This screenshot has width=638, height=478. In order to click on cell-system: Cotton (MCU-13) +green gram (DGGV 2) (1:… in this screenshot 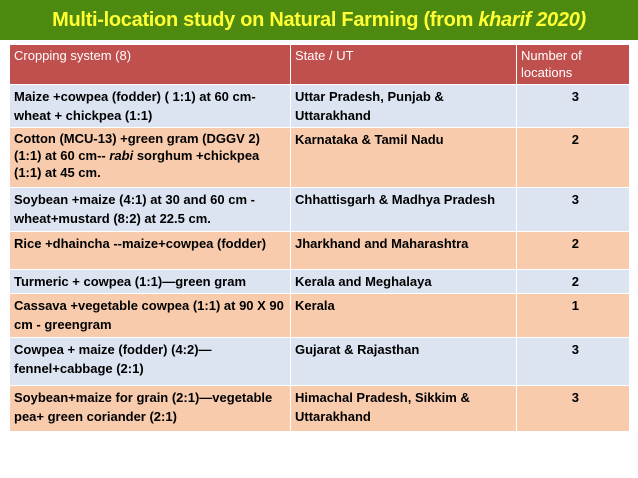, I will do `click(150, 157)`.